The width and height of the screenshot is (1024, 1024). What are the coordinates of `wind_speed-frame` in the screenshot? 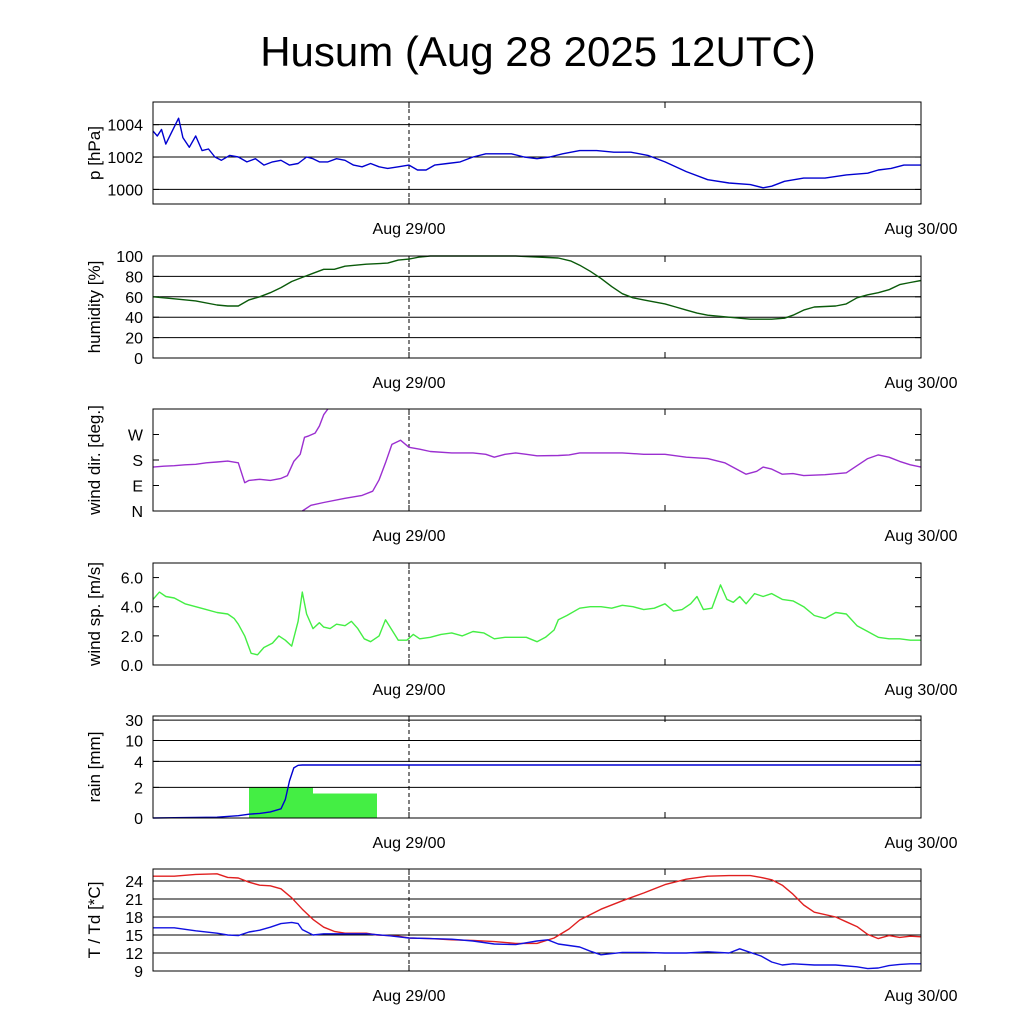 It's located at (537, 614).